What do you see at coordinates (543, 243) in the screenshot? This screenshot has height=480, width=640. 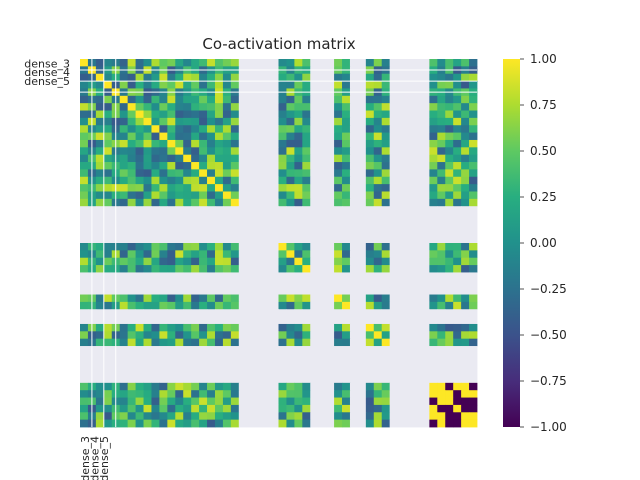 I see `colorbar-tick-label: 0.00` at bounding box center [543, 243].